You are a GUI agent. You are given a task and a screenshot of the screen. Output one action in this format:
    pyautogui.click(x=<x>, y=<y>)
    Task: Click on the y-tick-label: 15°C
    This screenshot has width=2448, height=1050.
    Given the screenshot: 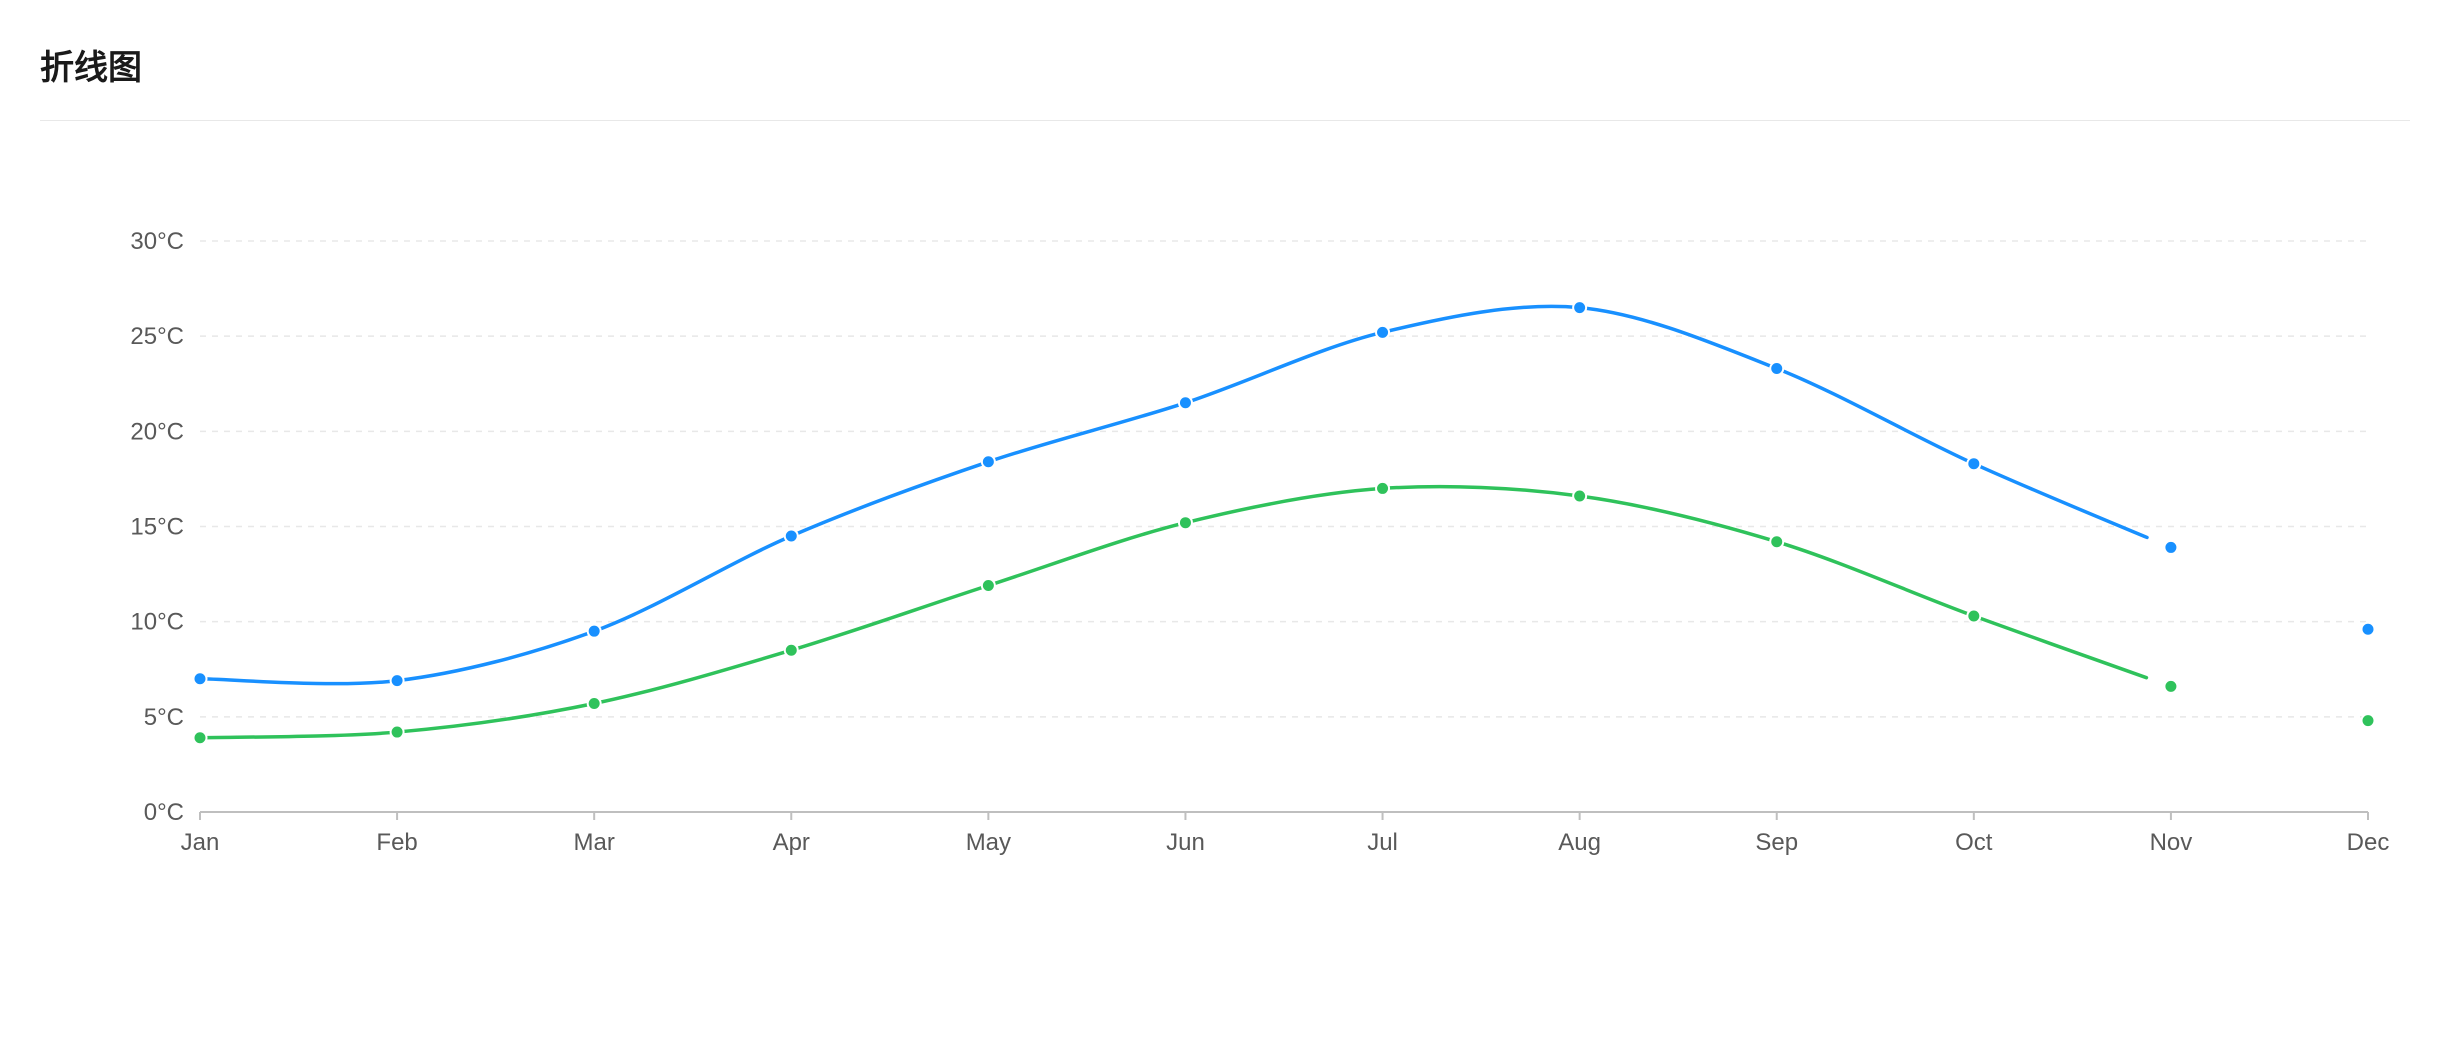 What is the action you would take?
    pyautogui.click(x=157, y=527)
    